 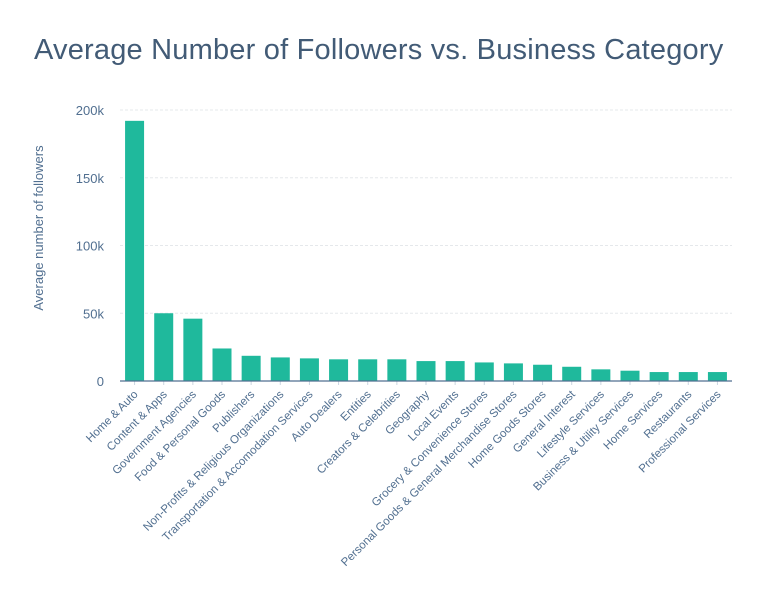 I want to click on y-tick-label: 200k, so click(x=90, y=110).